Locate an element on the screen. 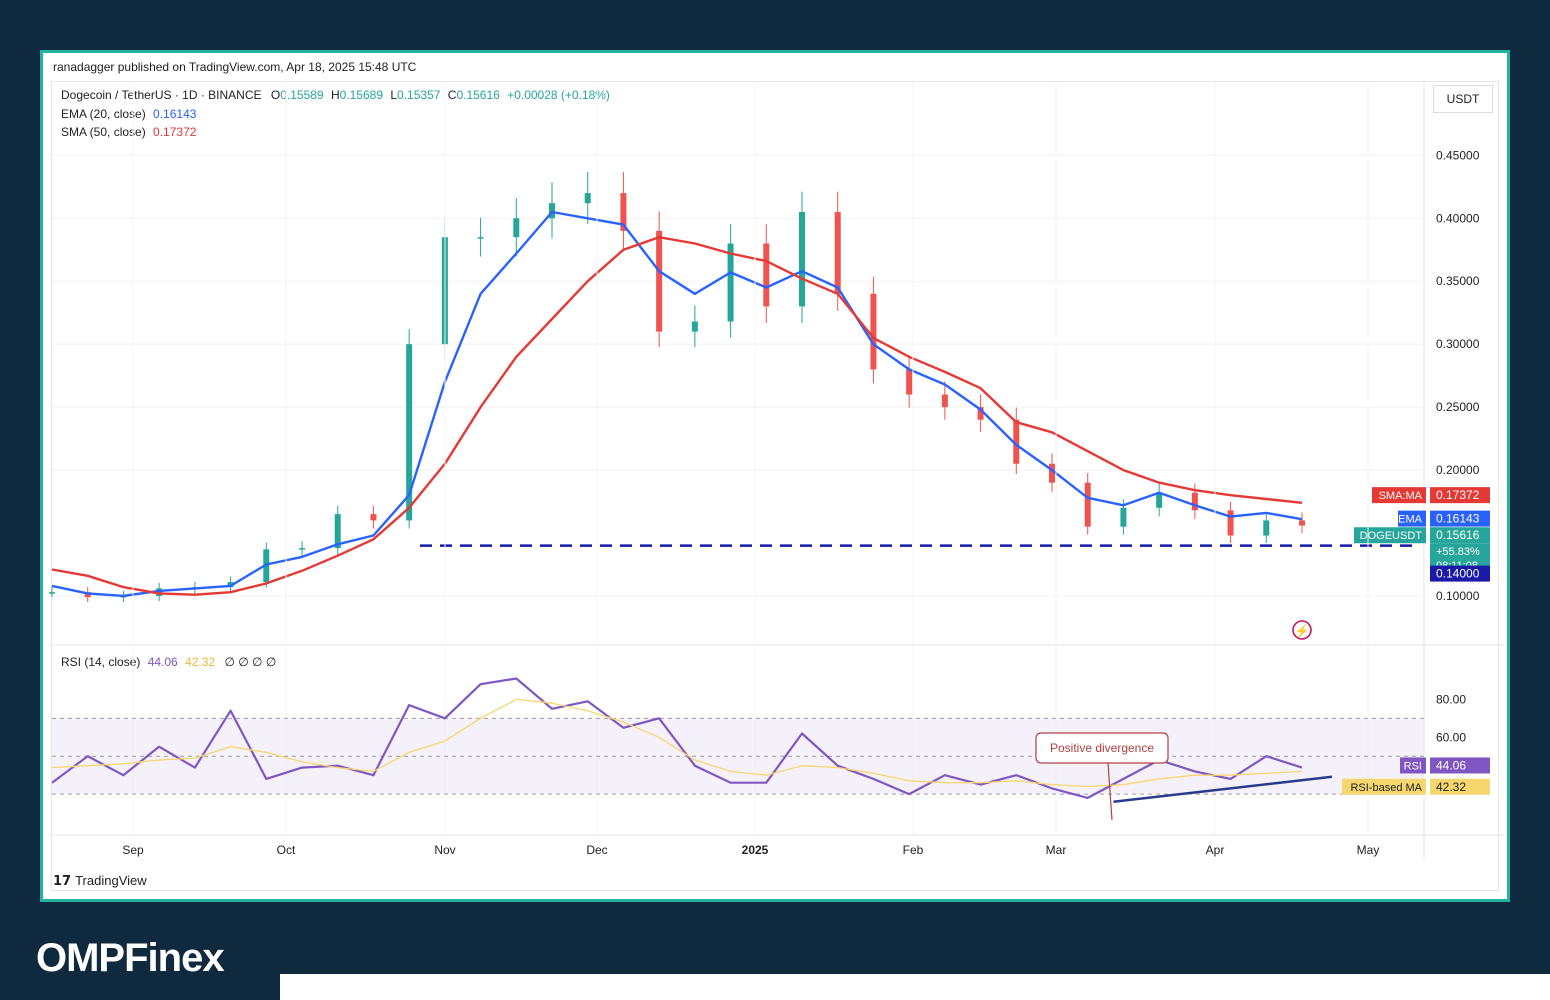  divergence-callout-box is located at coordinates (1102, 748).